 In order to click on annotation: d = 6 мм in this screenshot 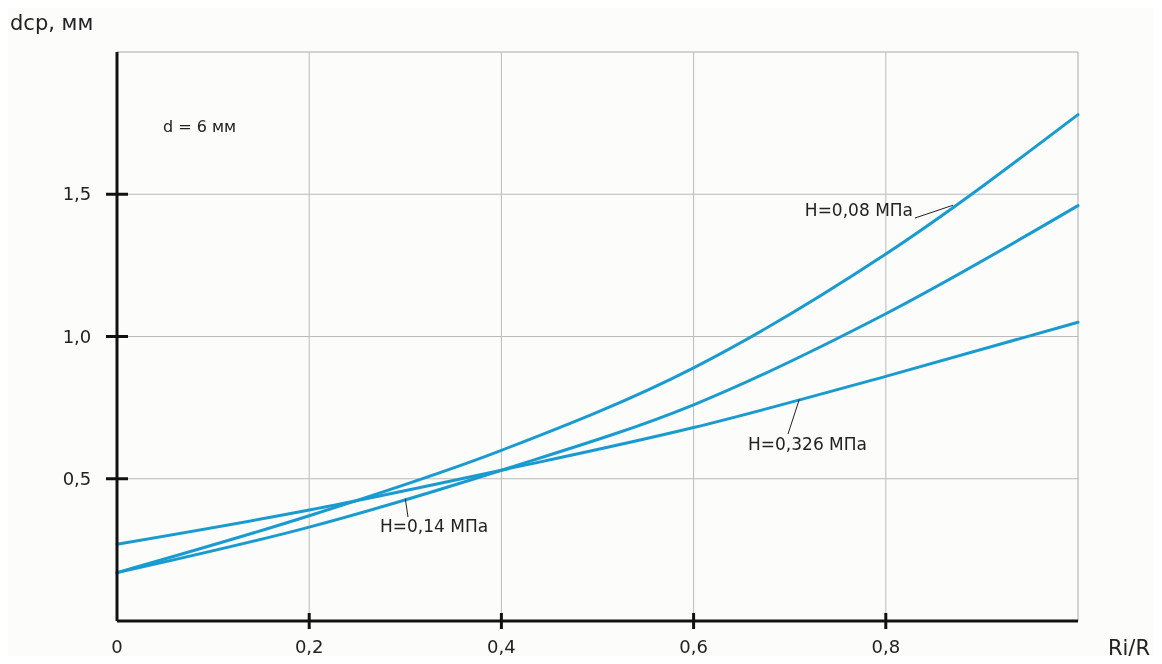, I will do `click(200, 126)`.